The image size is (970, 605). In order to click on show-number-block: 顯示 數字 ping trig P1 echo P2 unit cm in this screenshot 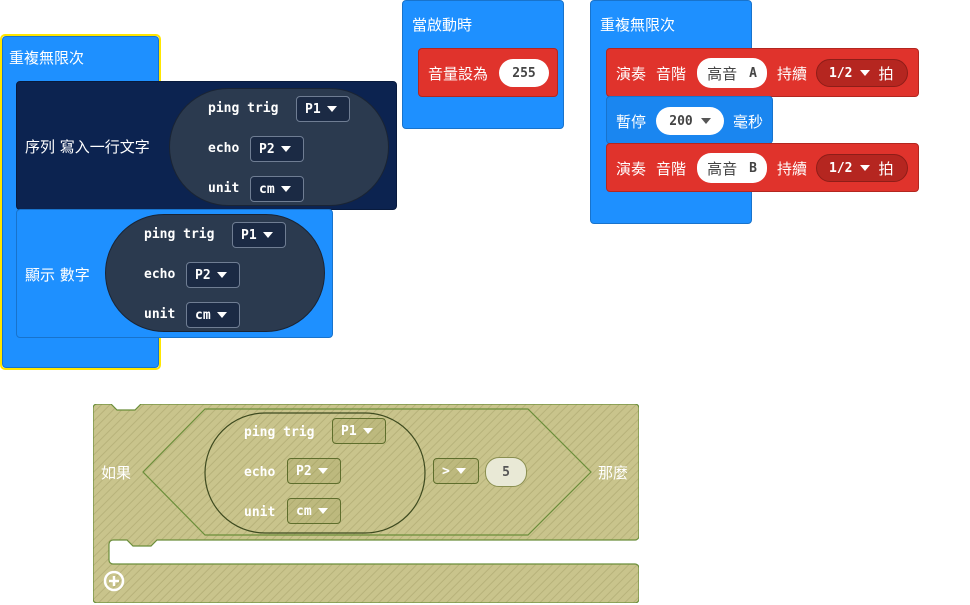, I will do `click(174, 273)`.